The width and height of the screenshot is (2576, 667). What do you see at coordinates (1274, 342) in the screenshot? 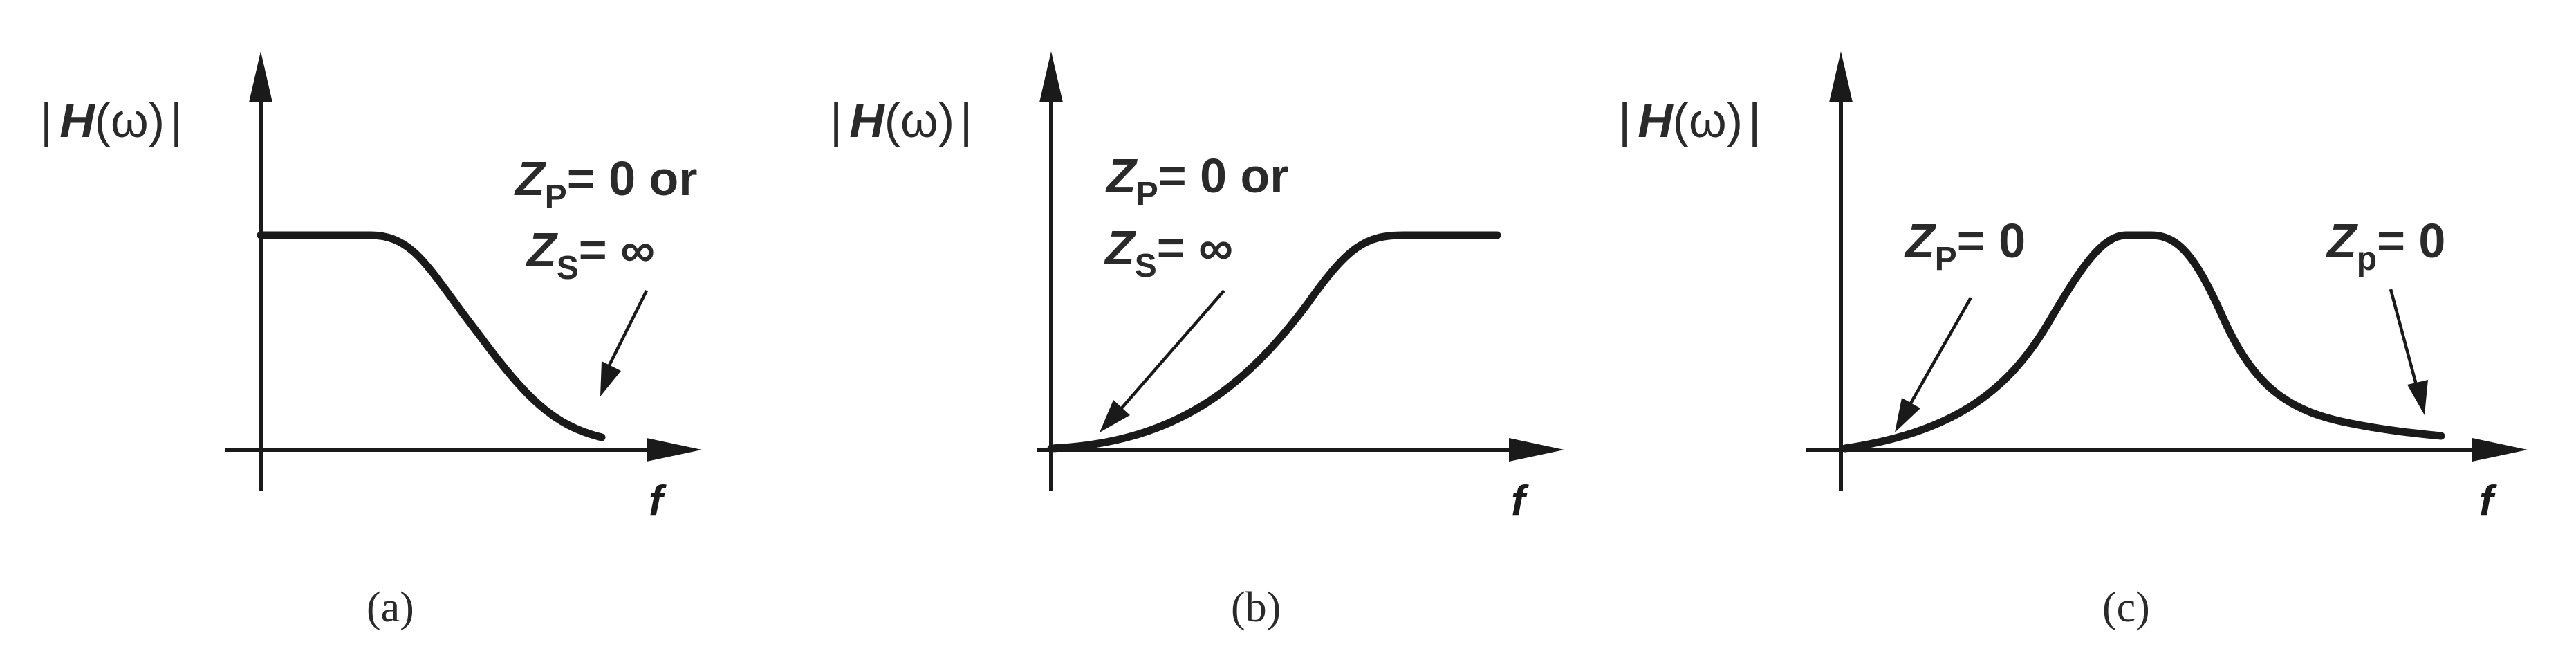
I see `panel-b-highpass-curve` at bounding box center [1274, 342].